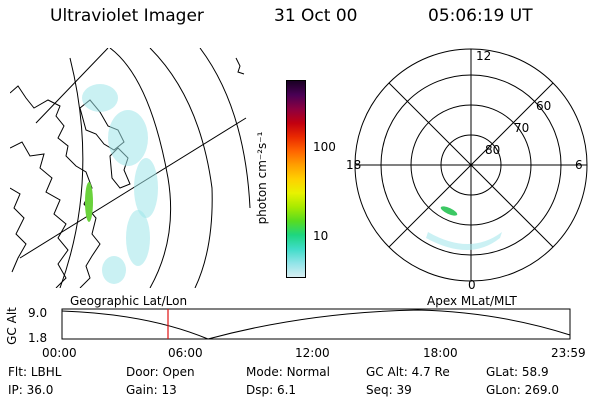 The height and width of the screenshot is (400, 600). I want to click on timeline-xtick-0600: 06:00, so click(185, 353).